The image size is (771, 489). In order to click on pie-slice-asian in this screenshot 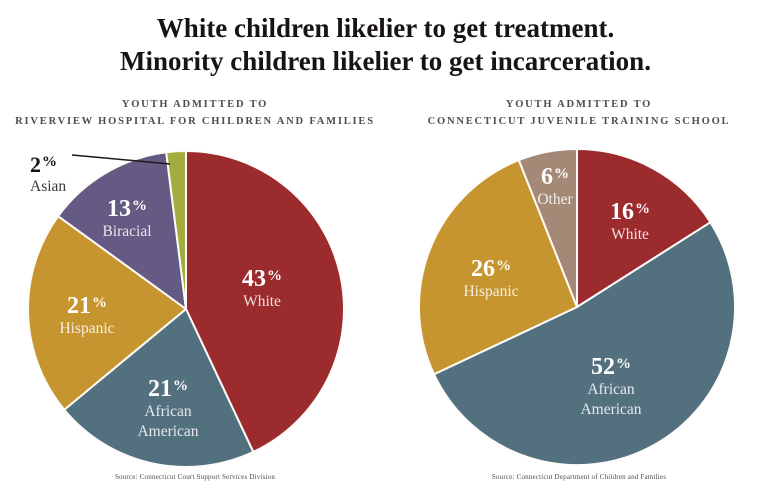, I will do `click(176, 230)`.